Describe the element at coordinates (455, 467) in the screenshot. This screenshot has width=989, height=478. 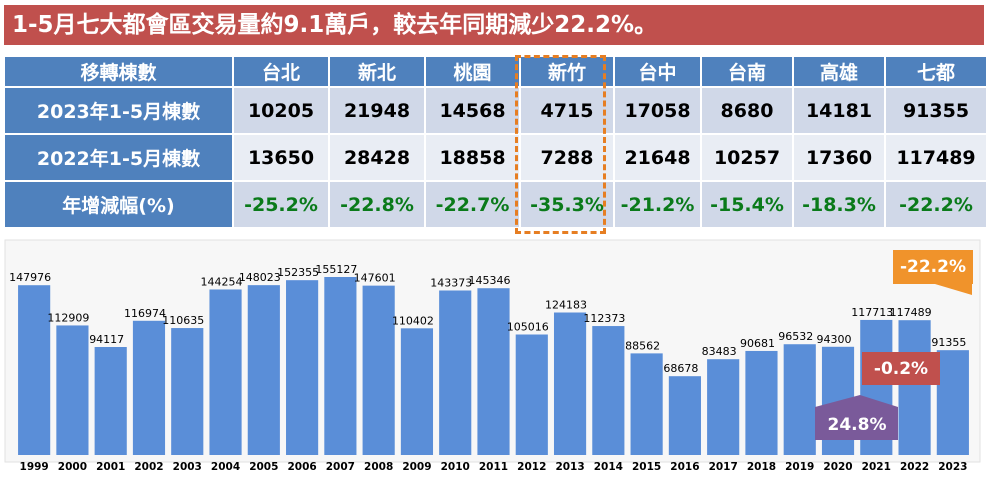
I see `x-tick-label: 2010` at that location.